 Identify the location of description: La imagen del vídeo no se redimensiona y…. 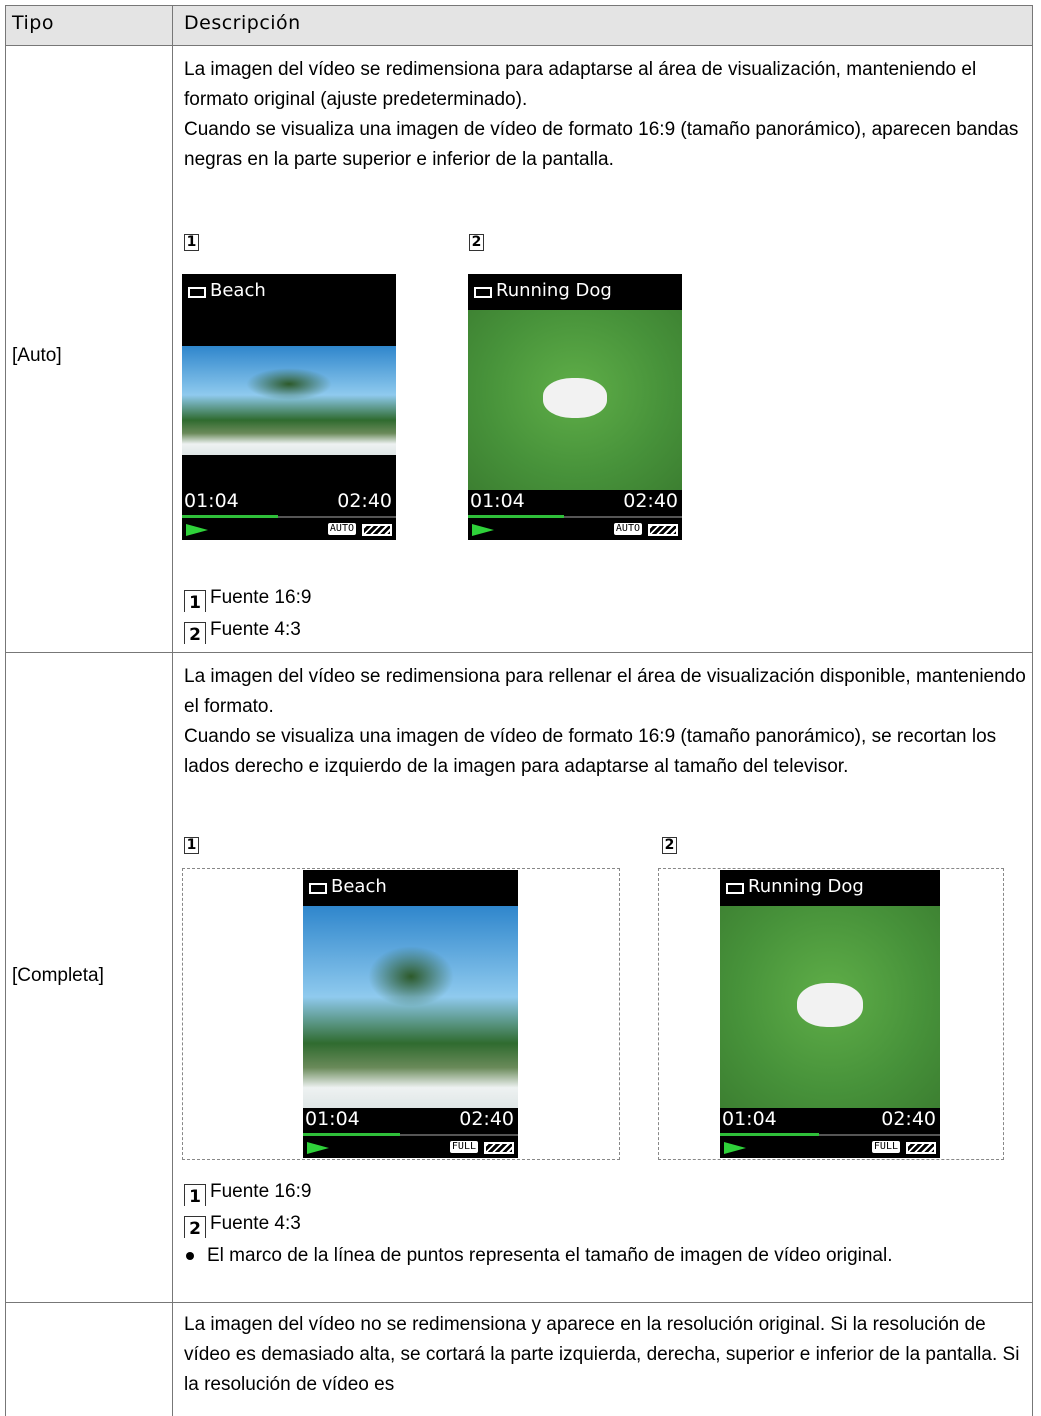
(606, 1355).